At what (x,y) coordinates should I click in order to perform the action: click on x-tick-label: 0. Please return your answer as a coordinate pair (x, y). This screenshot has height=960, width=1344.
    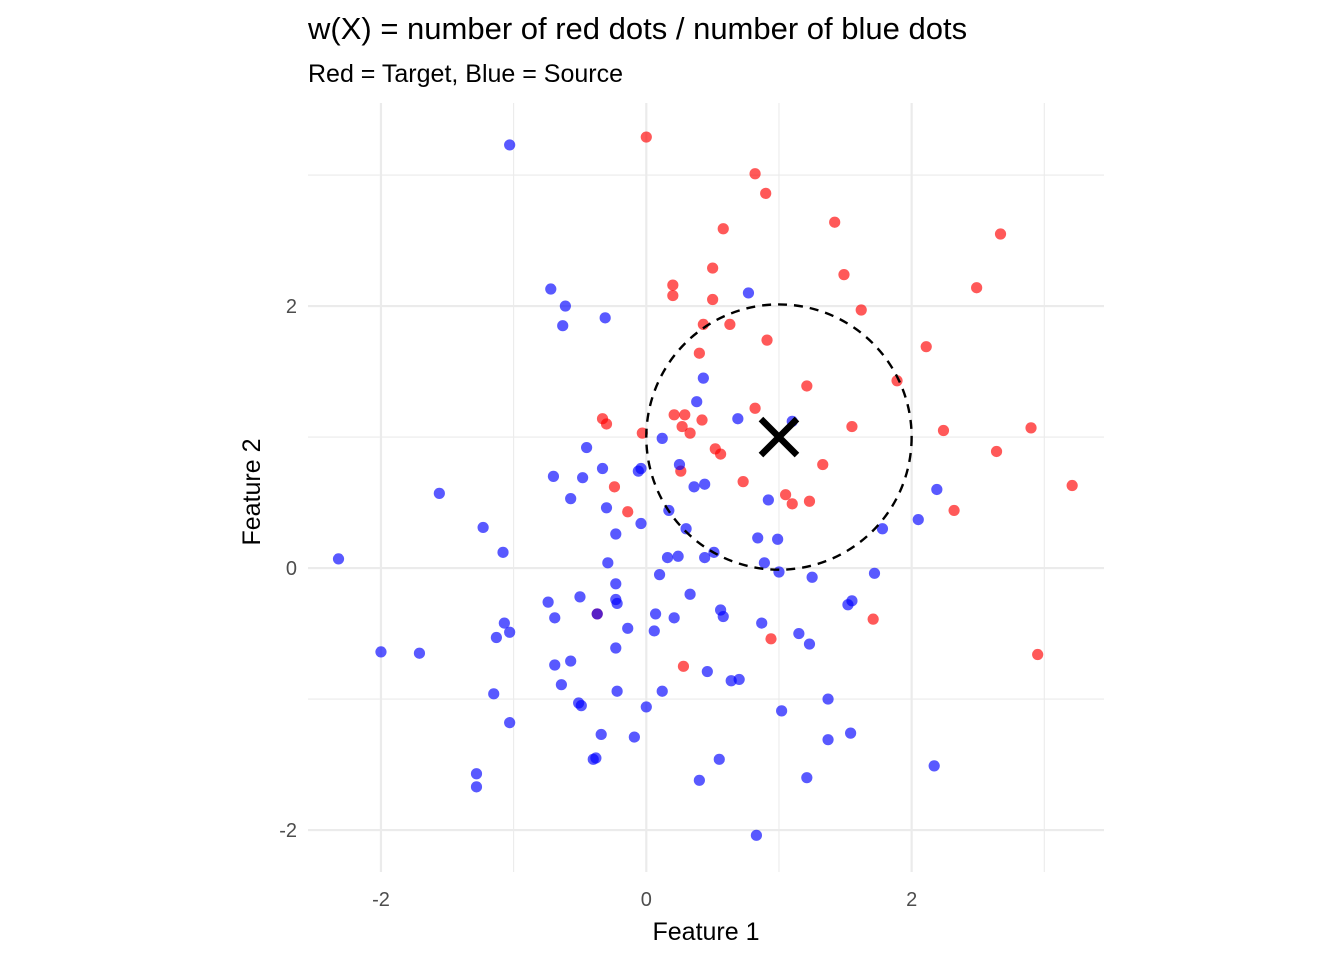
    Looking at the image, I should click on (646, 900).